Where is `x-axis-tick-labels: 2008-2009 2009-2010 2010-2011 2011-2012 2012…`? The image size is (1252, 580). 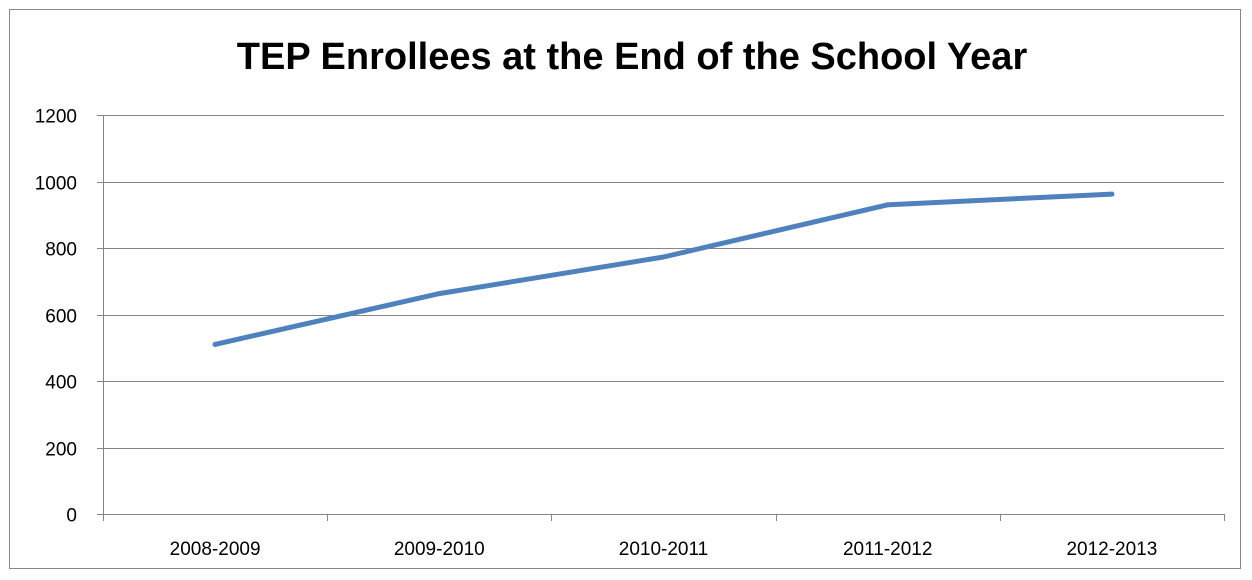 x-axis-tick-labels: 2008-2009 2009-2010 2010-2011 2011-2012 2012… is located at coordinates (664, 549).